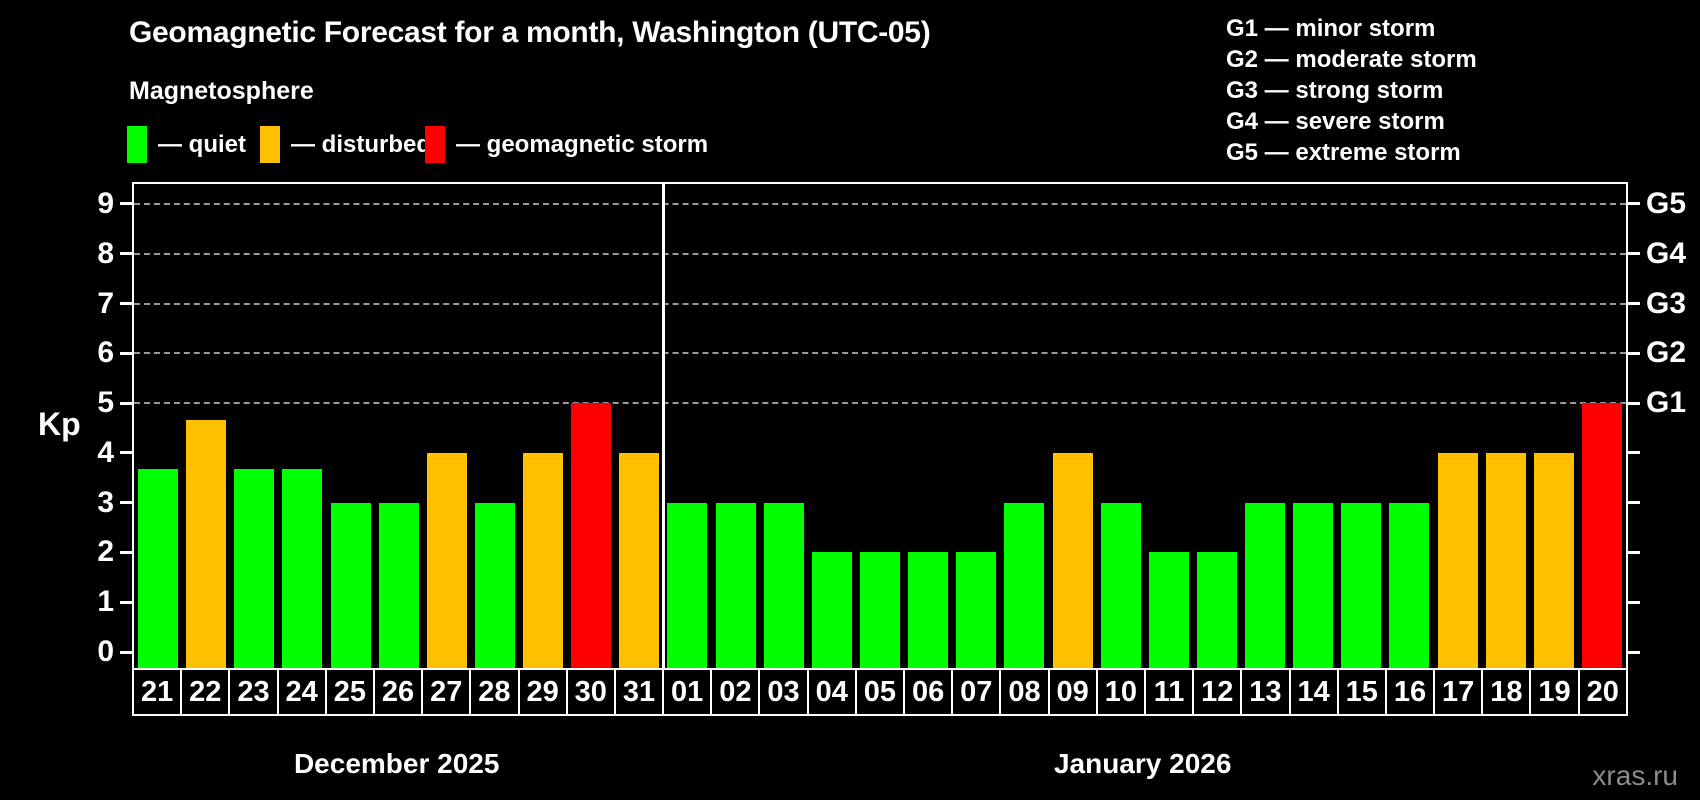 The width and height of the screenshot is (1700, 800). I want to click on date-cell-09: 09, so click(1074, 692).